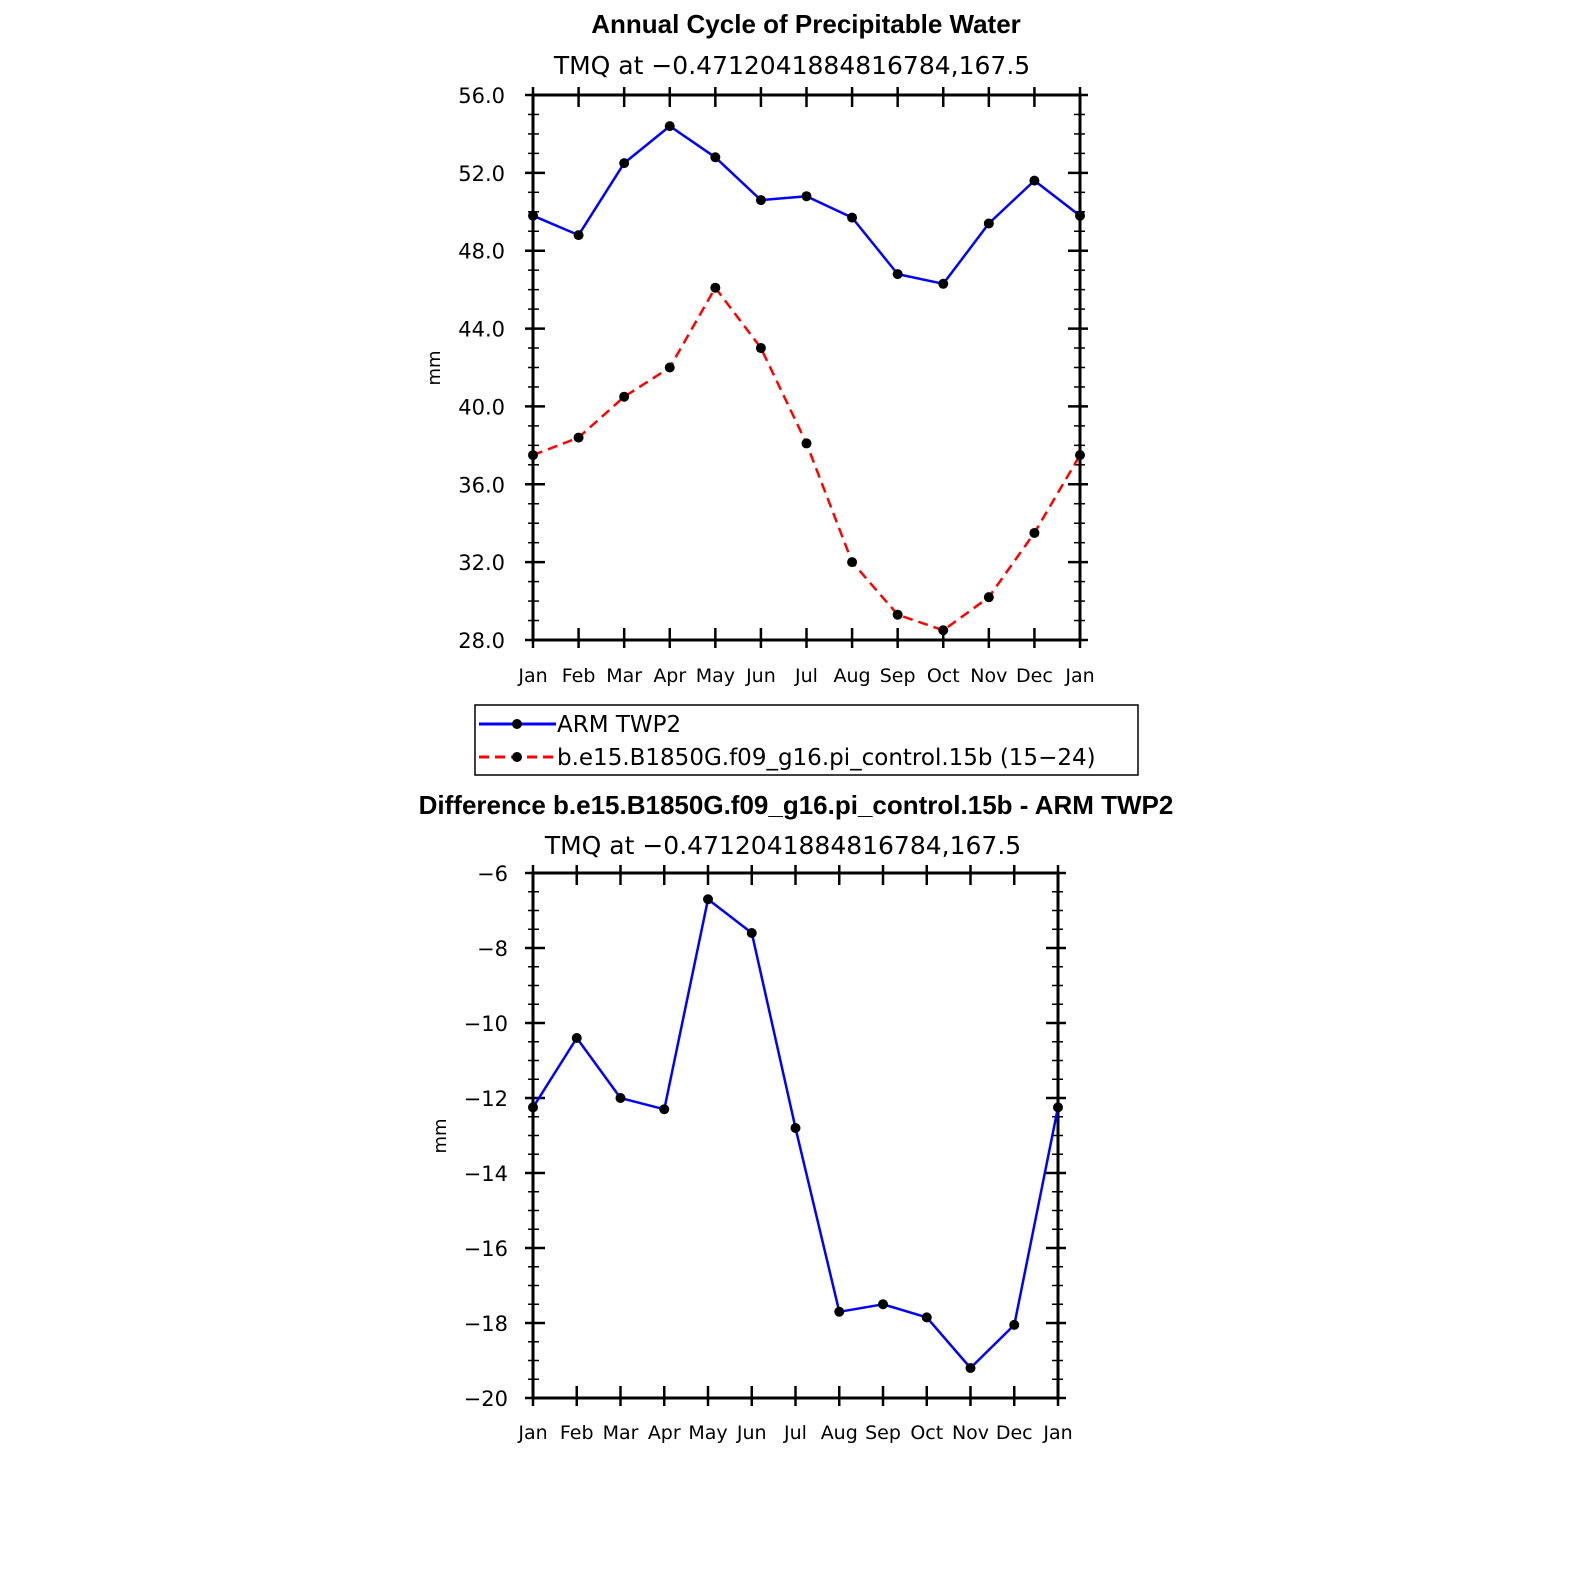  Describe the element at coordinates (517, 757) in the screenshot. I see `legend-marker-model` at that location.